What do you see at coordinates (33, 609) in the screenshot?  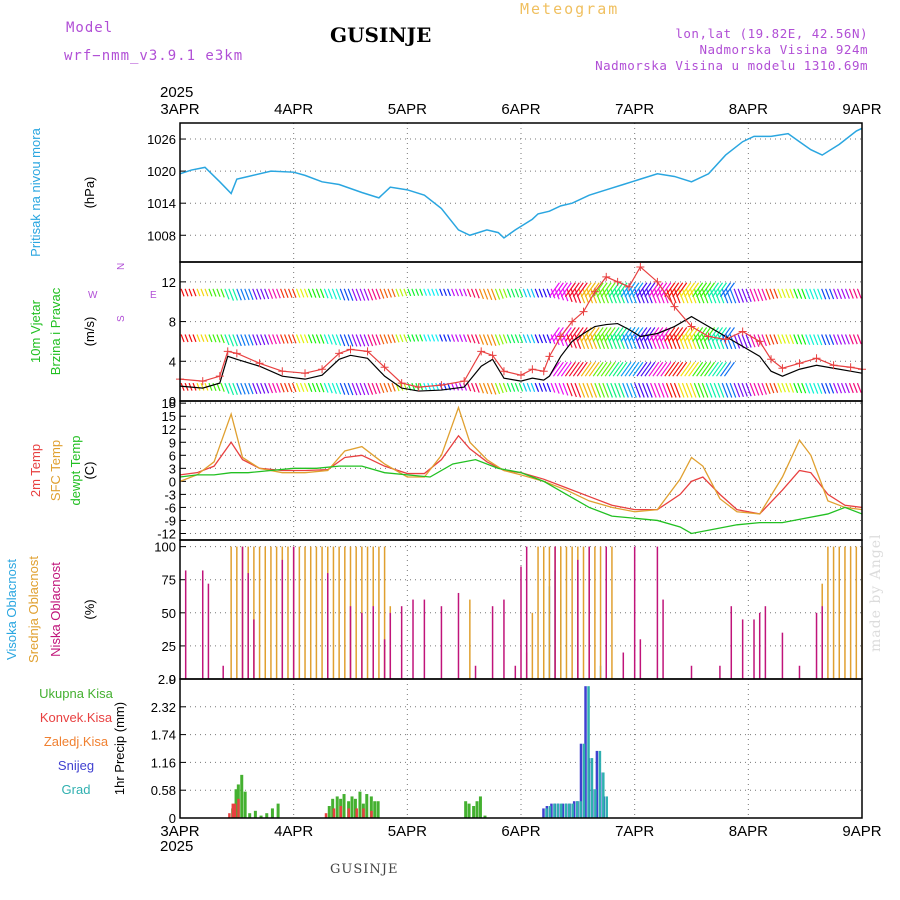 I see `legend-label: Srednja Oblacnost` at bounding box center [33, 609].